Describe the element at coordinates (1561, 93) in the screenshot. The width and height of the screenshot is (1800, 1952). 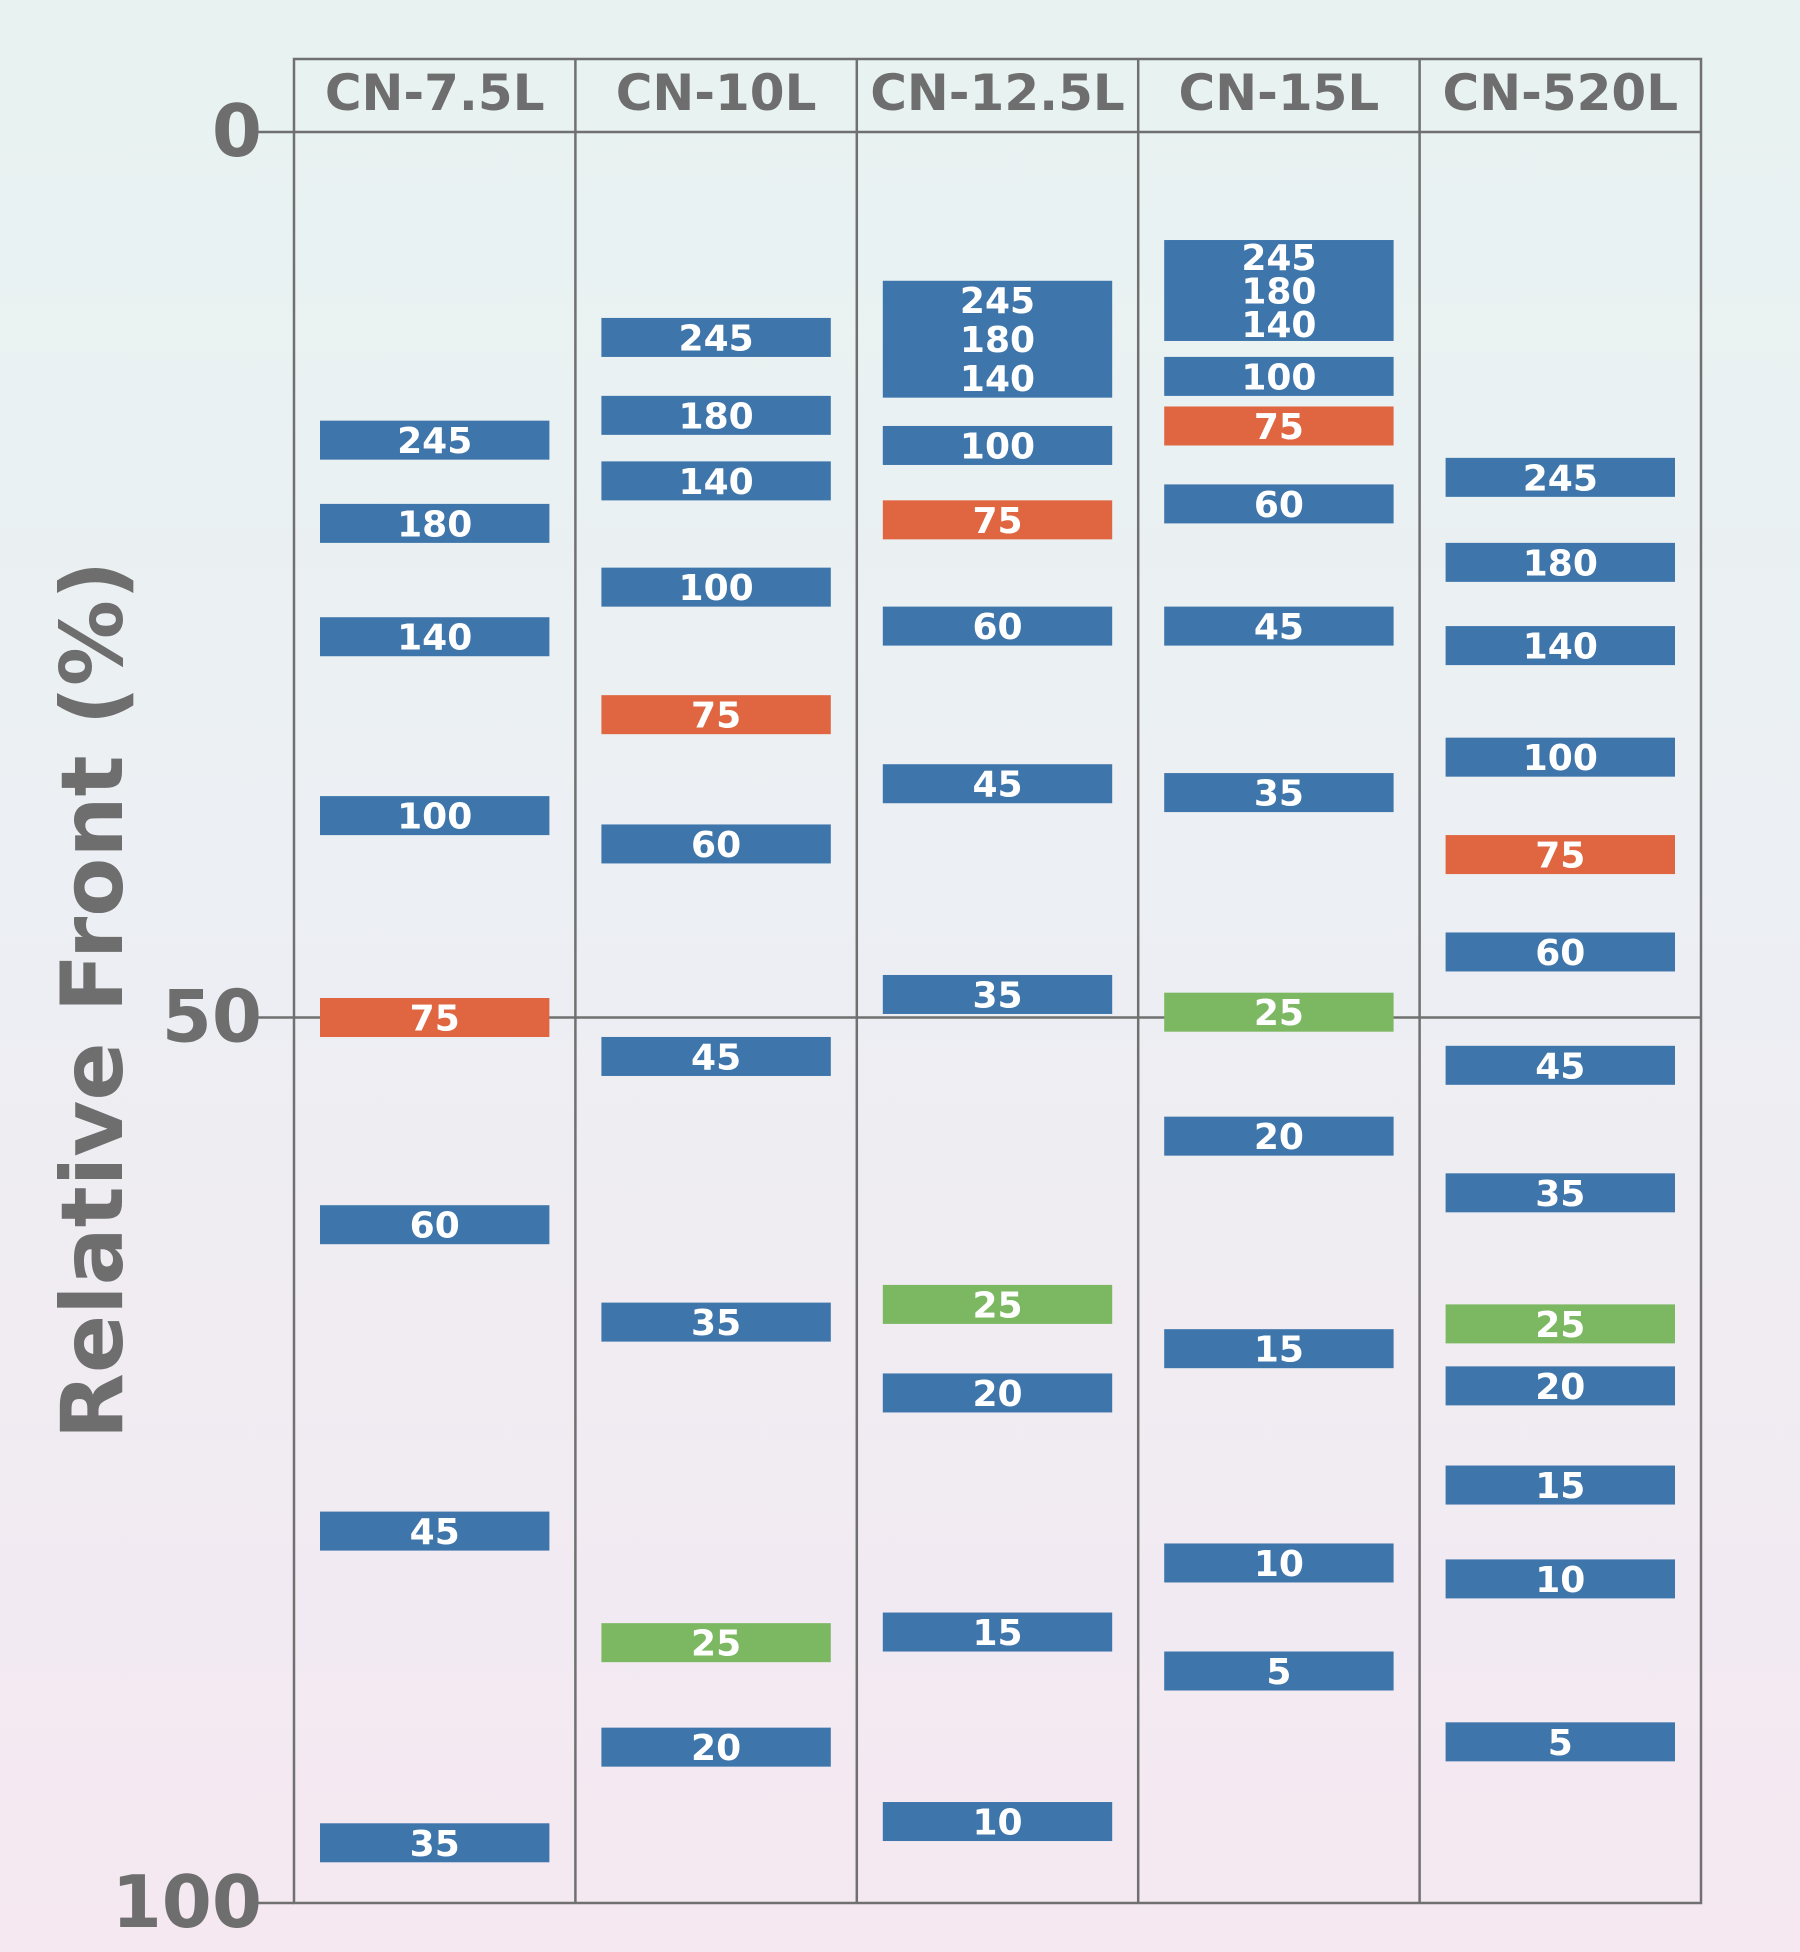
I see `column-header: CN-520L` at that location.